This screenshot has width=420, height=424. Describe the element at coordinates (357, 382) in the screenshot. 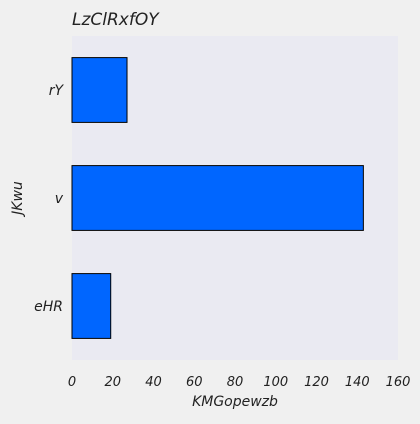

I see `x-tick-label: 140` at that location.